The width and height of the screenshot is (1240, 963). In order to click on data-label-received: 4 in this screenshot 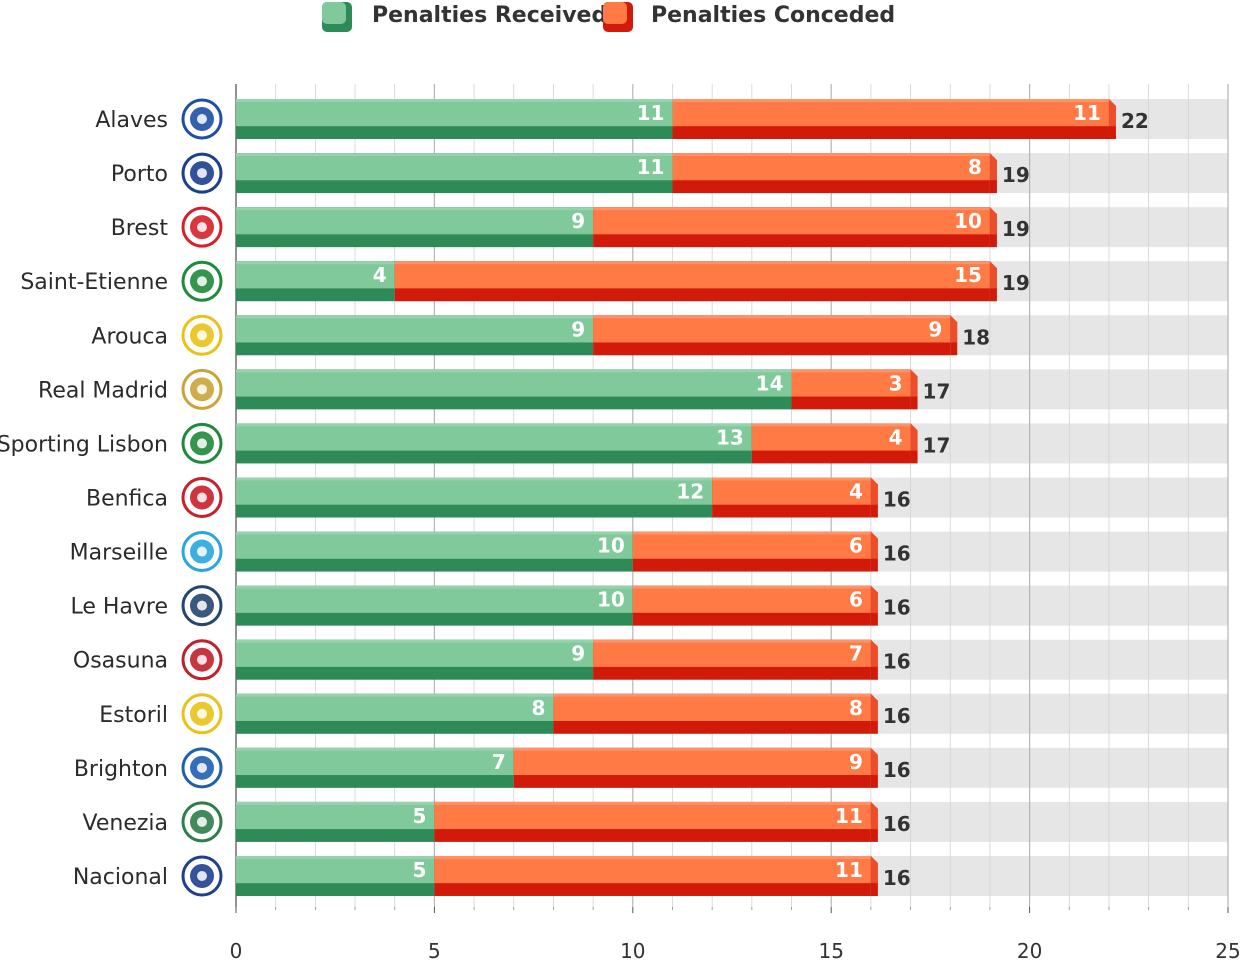, I will do `click(380, 275)`.